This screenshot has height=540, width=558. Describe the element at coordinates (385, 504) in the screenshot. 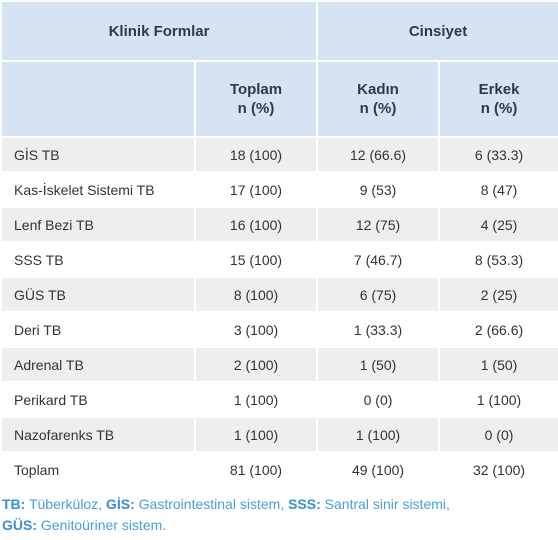

I see `footnote-text: Santral sinir sistemi,` at that location.